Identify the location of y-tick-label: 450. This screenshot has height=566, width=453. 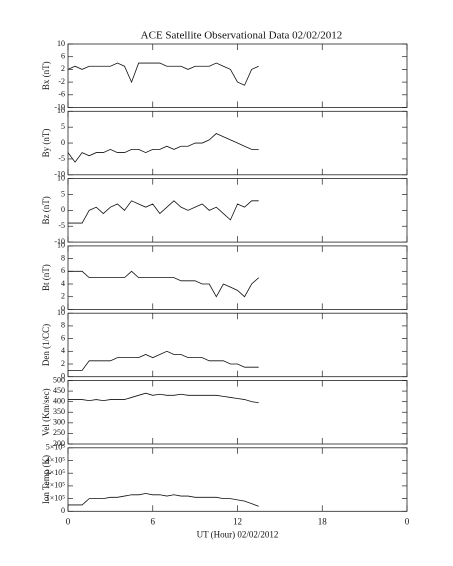
(59, 390).